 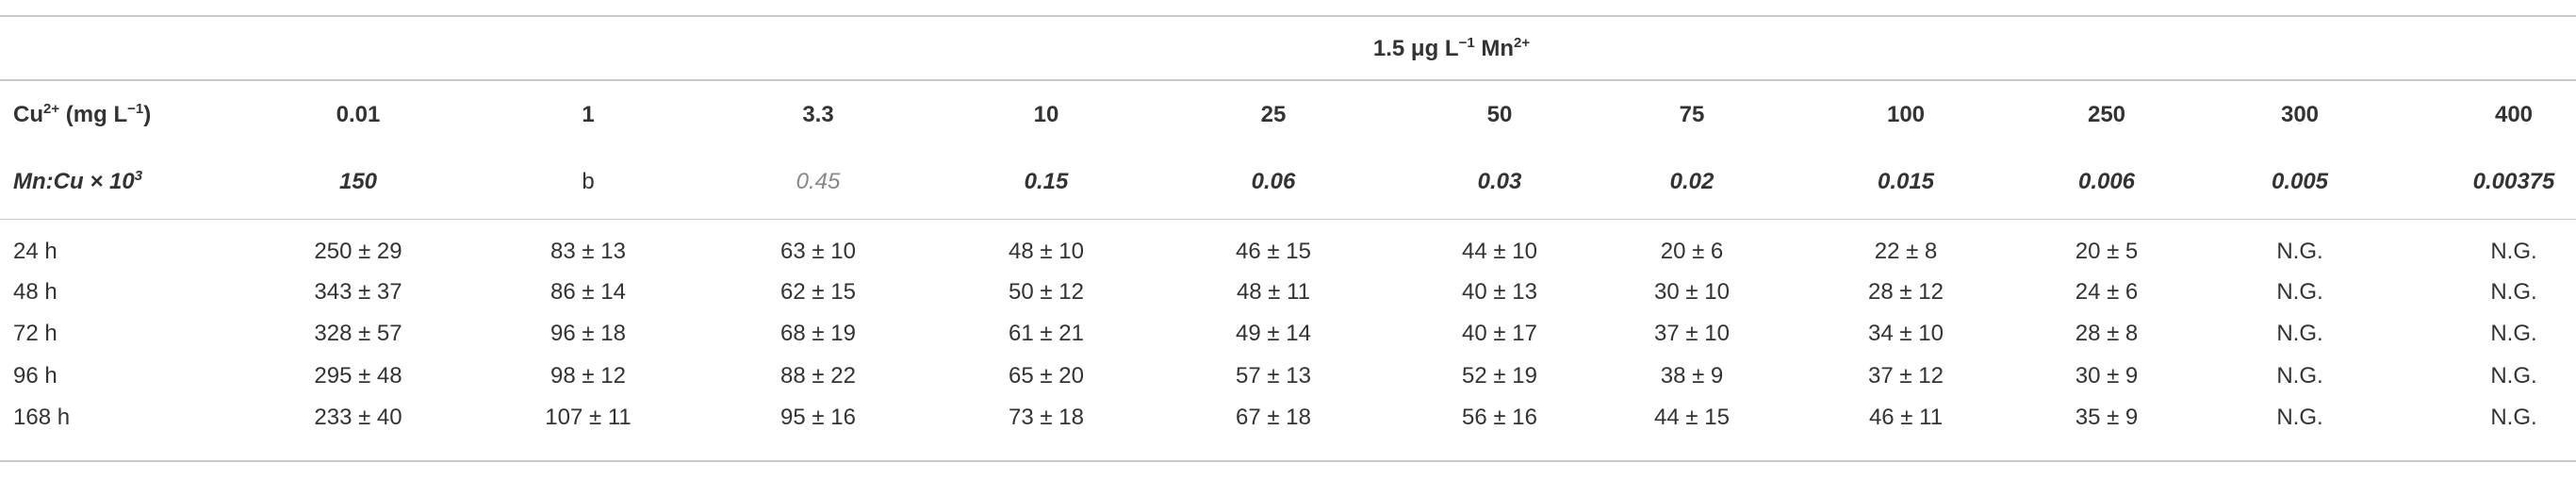 What do you see at coordinates (1046, 181) in the screenshot?
I see `ratio-value: 0.15` at bounding box center [1046, 181].